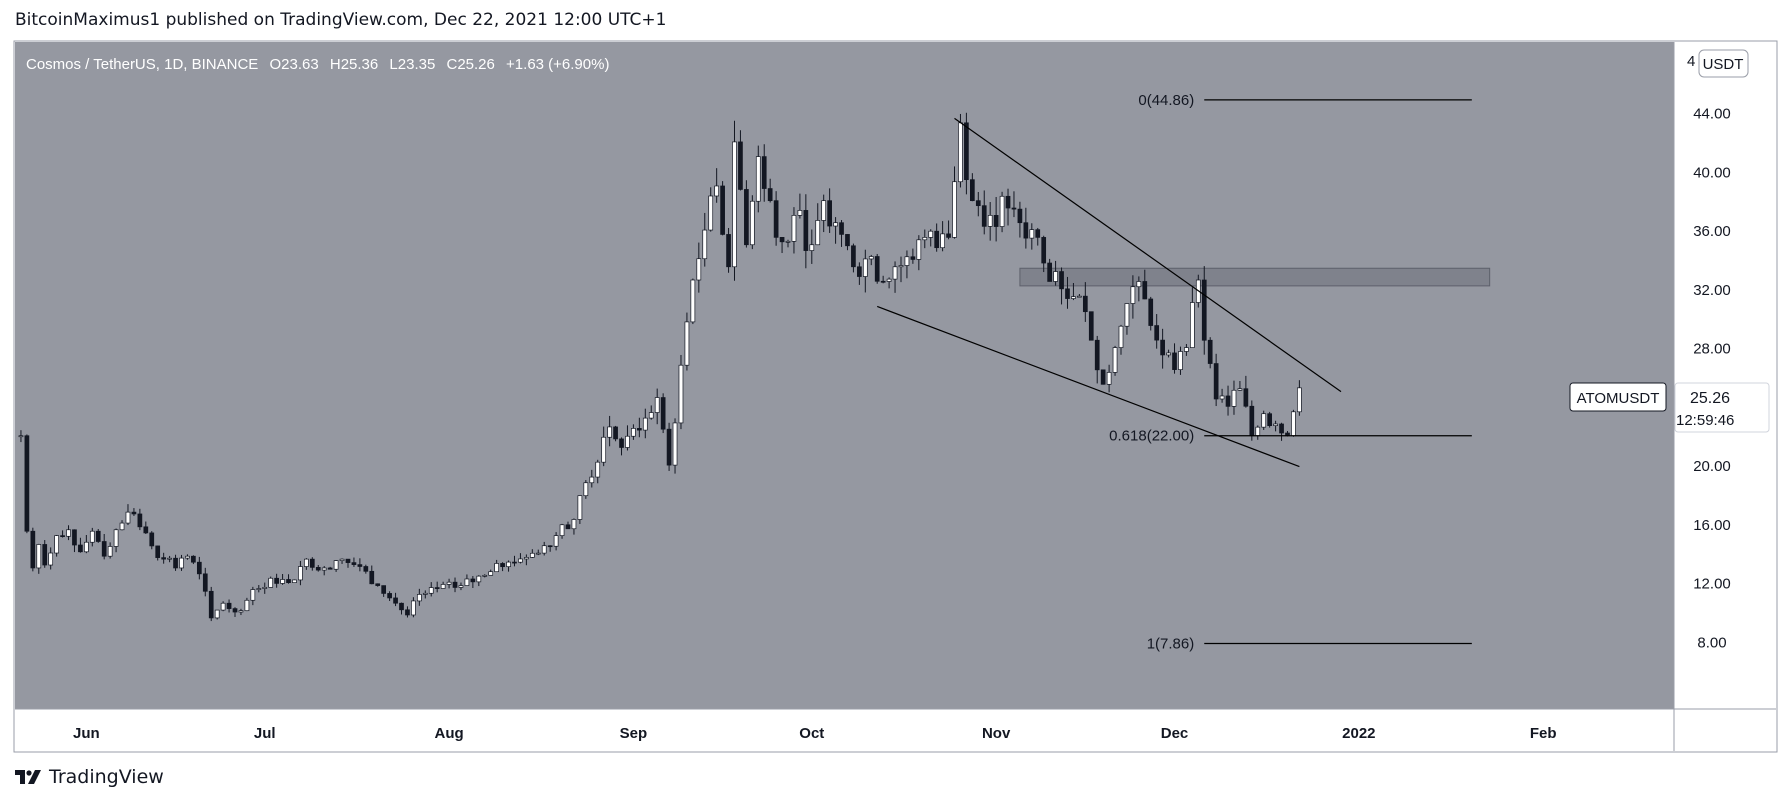 Image resolution: width=1791 pixels, height=805 pixels. I want to click on y-tick-label: 36.00, so click(1712, 231).